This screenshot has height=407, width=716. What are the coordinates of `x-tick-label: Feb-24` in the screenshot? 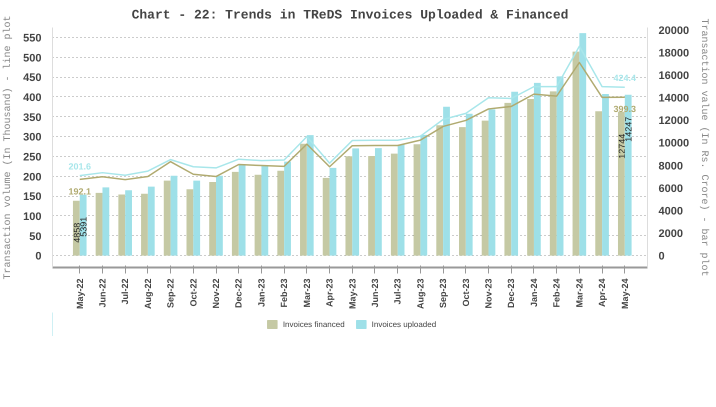 It's located at (557, 293).